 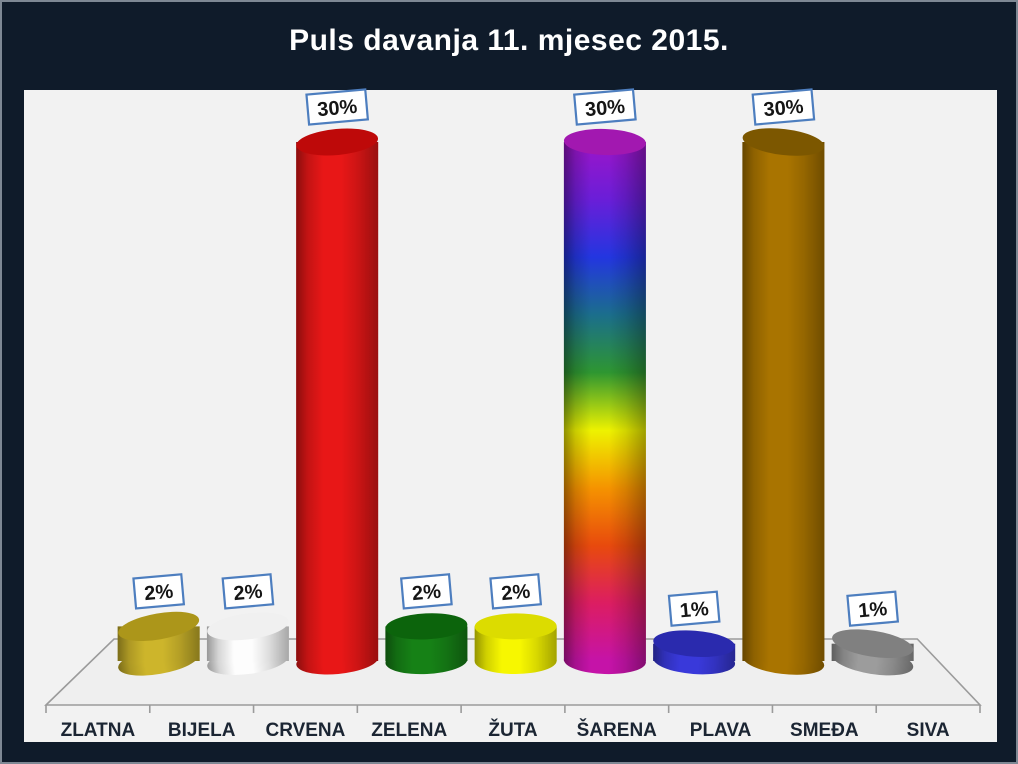 What do you see at coordinates (617, 730) in the screenshot?
I see `category-label-sarena: ŠARENA` at bounding box center [617, 730].